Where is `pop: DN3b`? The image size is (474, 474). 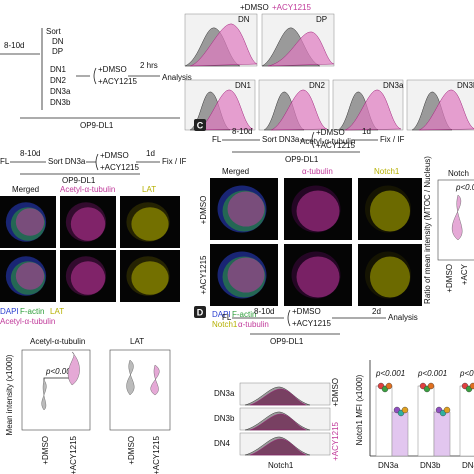
pop: DN3b is located at coordinates (60, 102).